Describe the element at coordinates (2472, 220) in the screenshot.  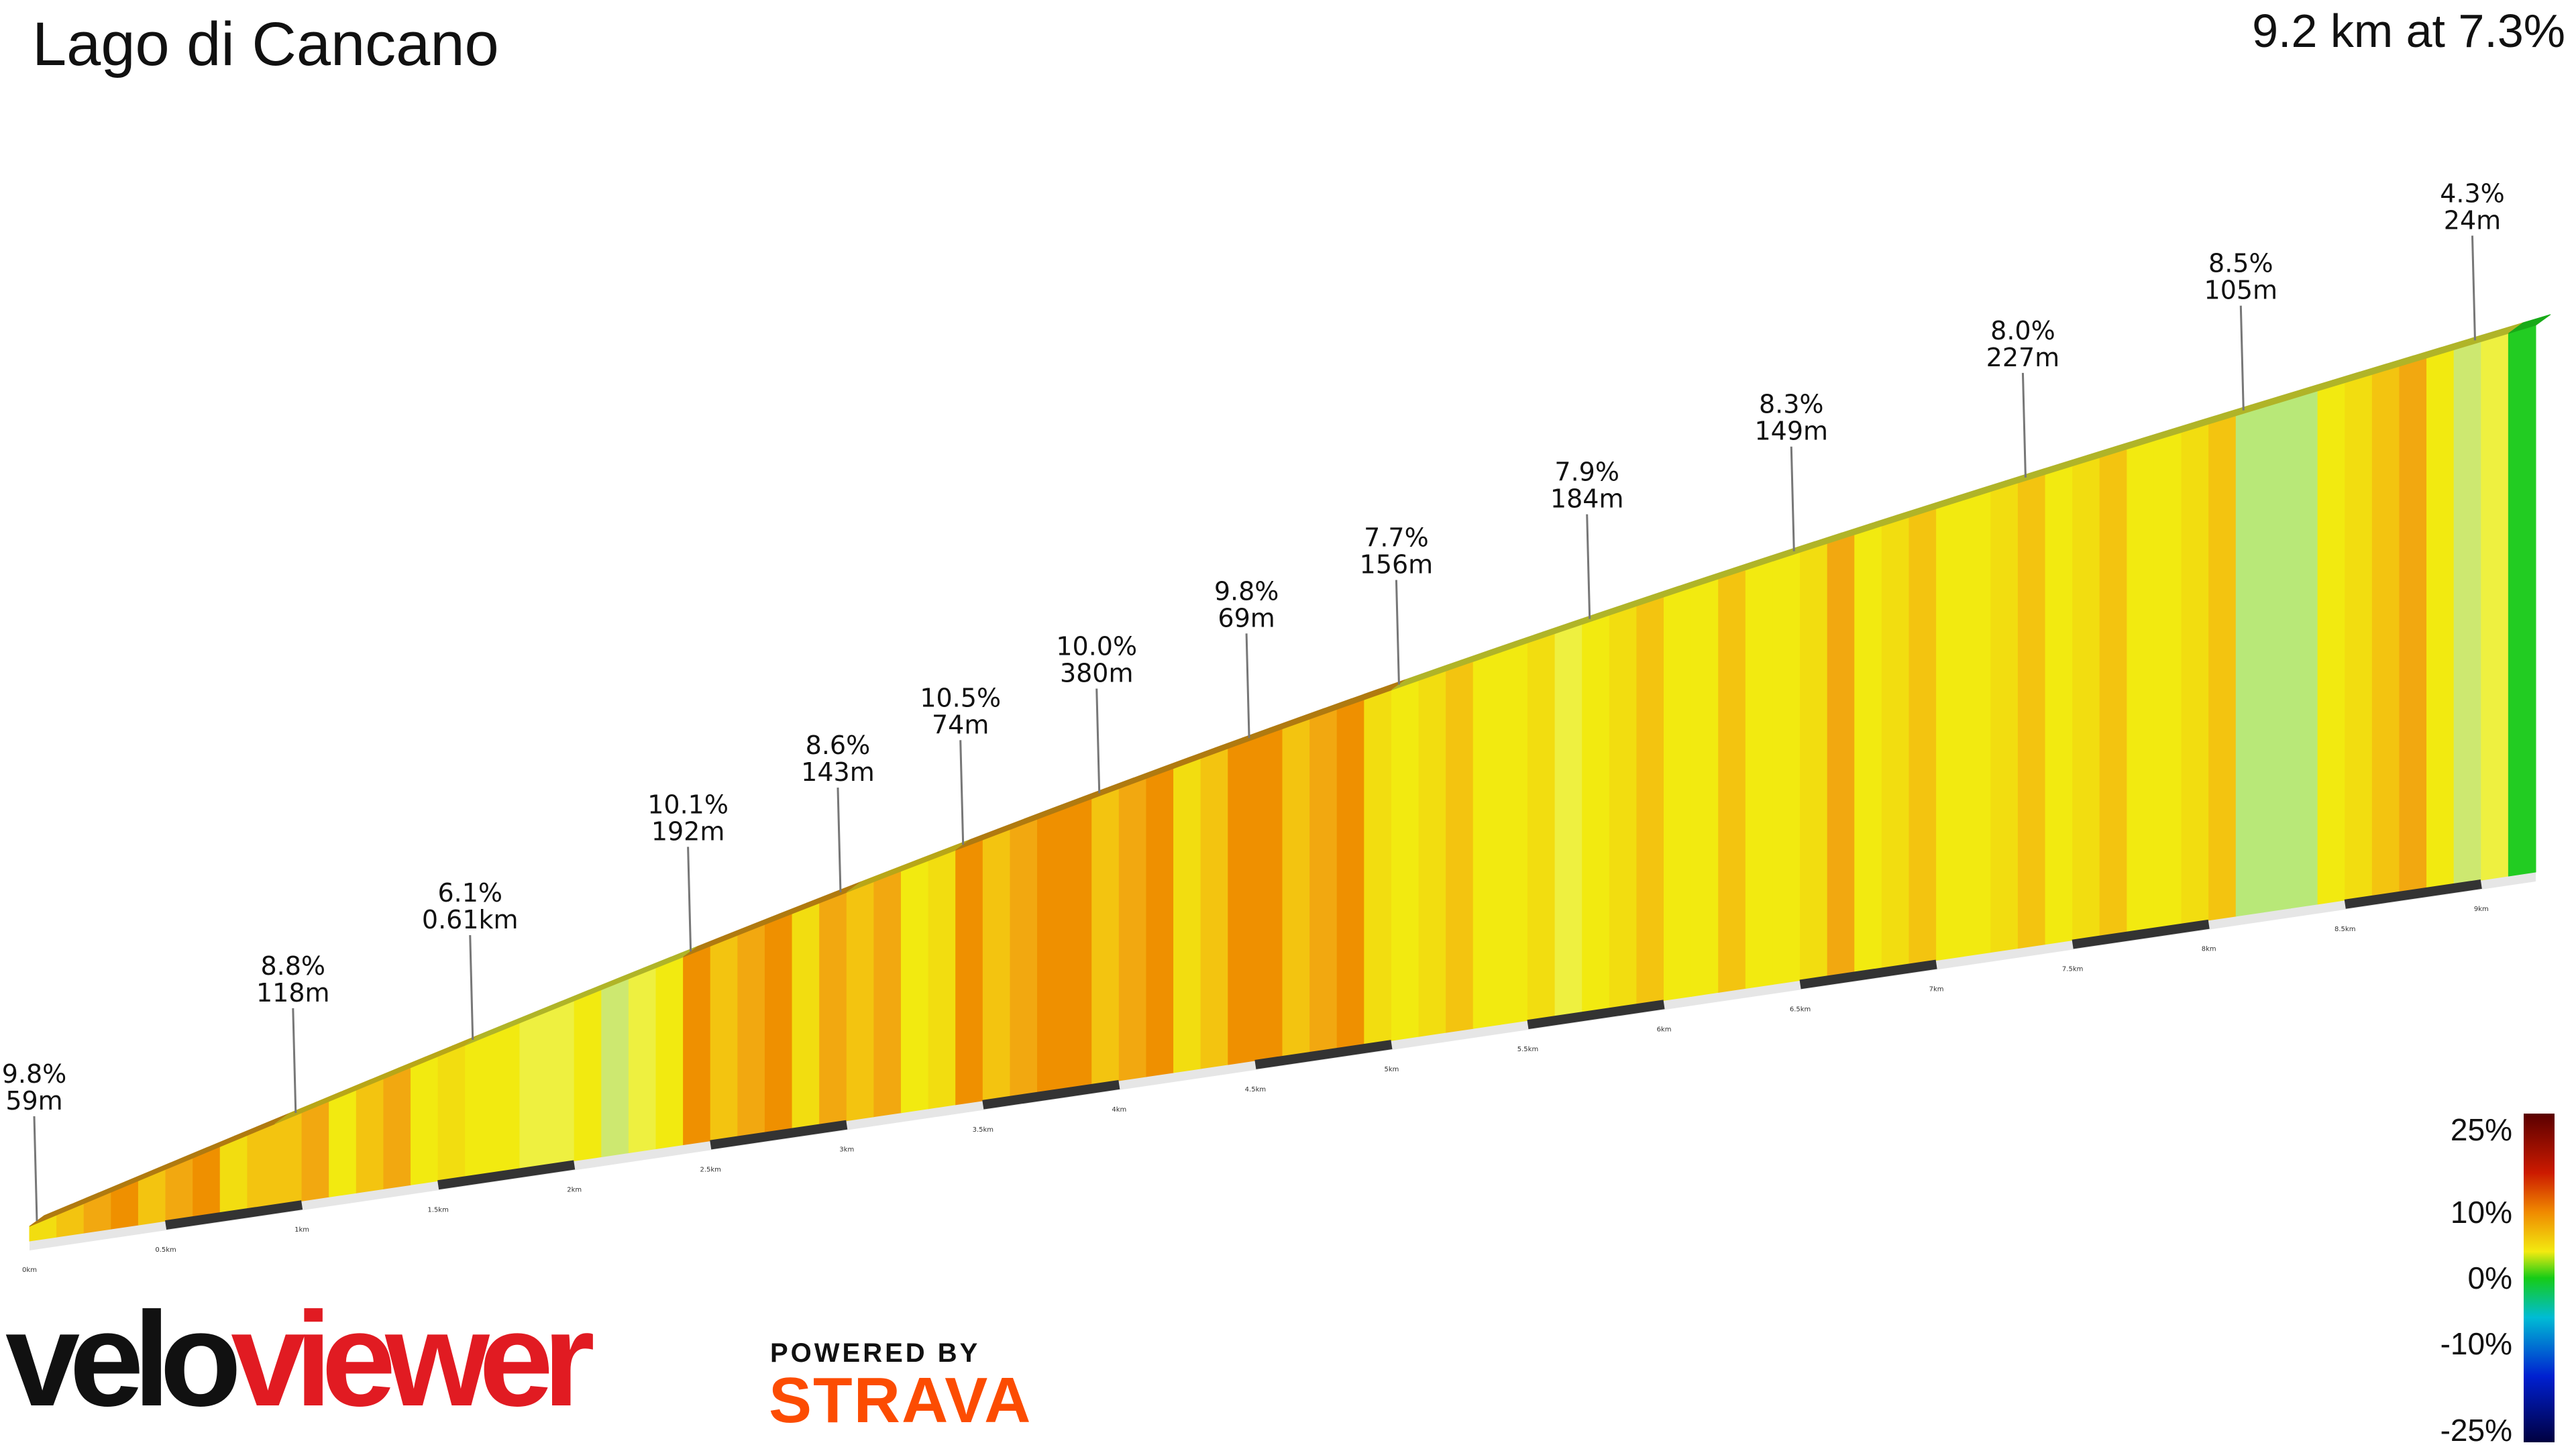
I see `segment-length-label: 24m` at that location.